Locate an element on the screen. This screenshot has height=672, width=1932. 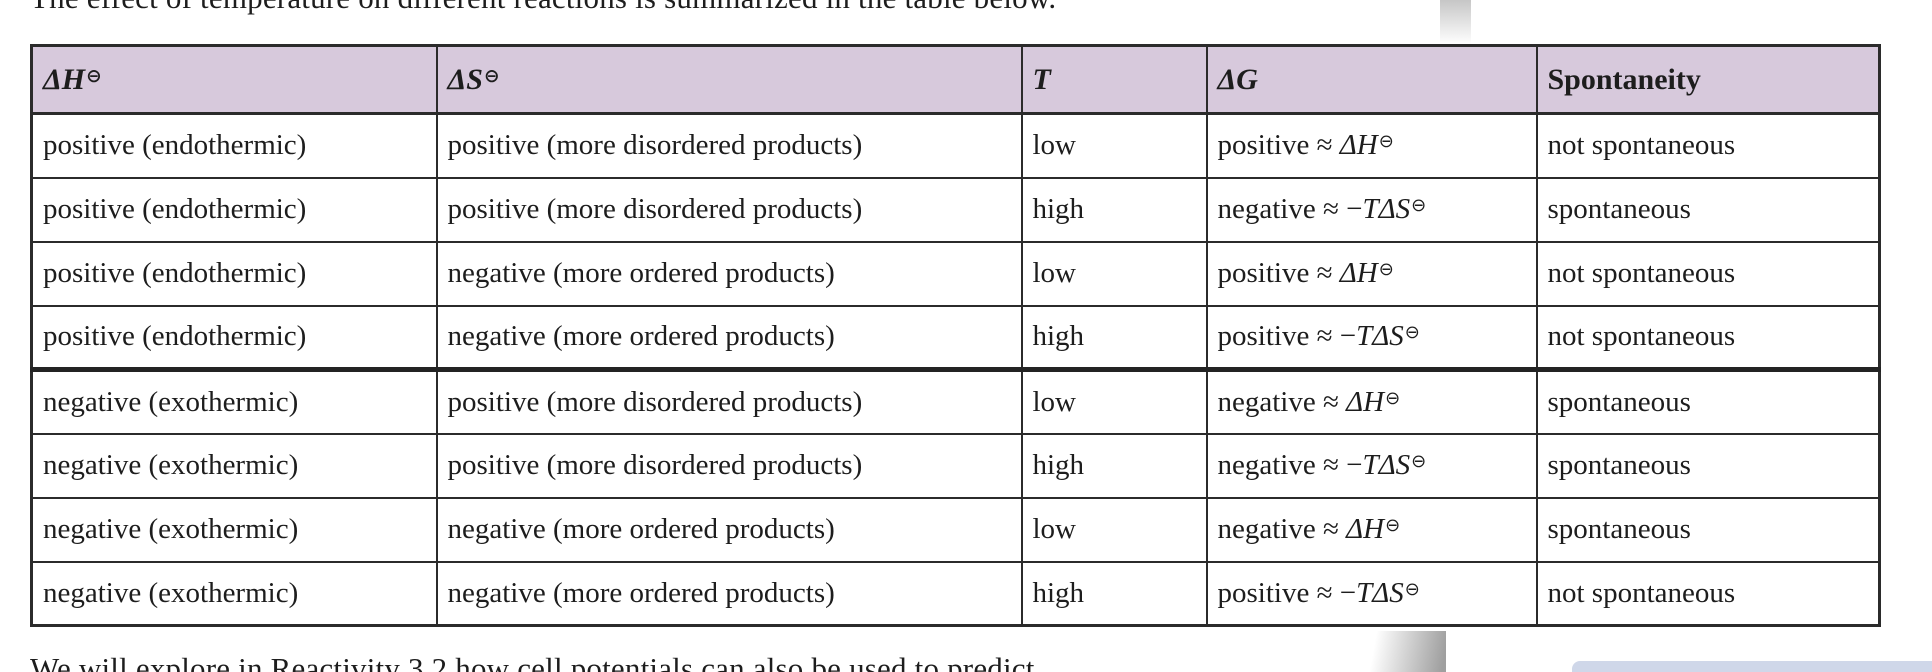
header-temperature: T is located at coordinates (1114, 79).